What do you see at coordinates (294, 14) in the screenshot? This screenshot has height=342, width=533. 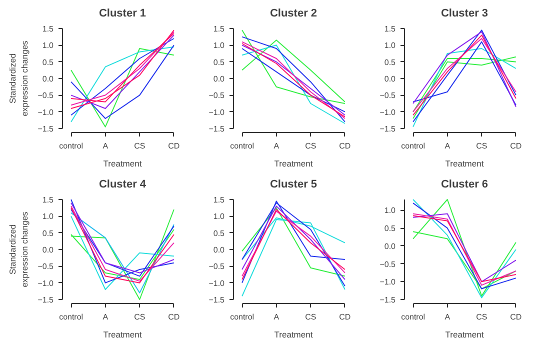 I see `chart-title: Cluster 2` at bounding box center [294, 14].